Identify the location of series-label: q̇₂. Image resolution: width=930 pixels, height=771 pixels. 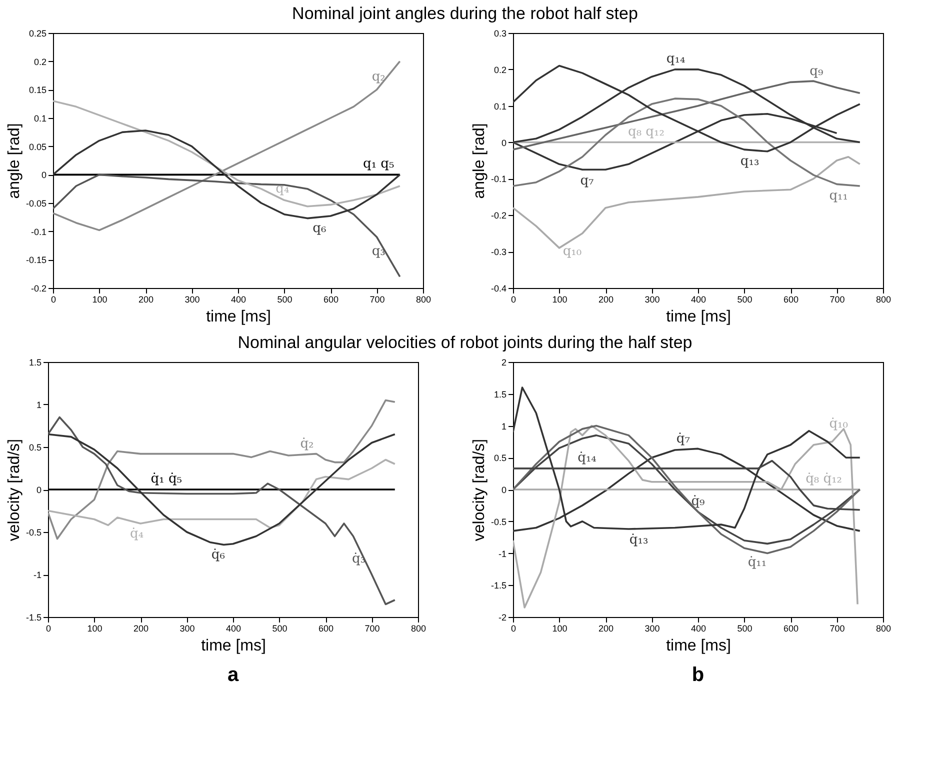
(307, 444).